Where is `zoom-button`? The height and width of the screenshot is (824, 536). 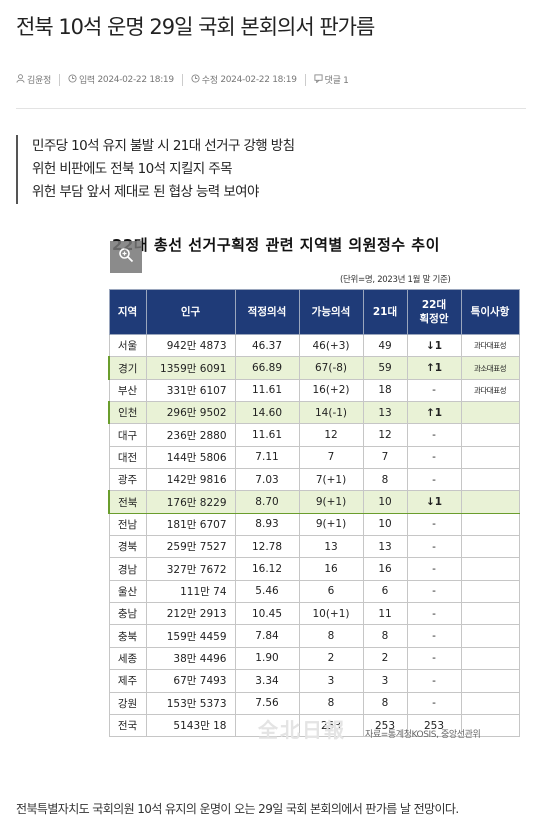 zoom-button is located at coordinates (126, 257).